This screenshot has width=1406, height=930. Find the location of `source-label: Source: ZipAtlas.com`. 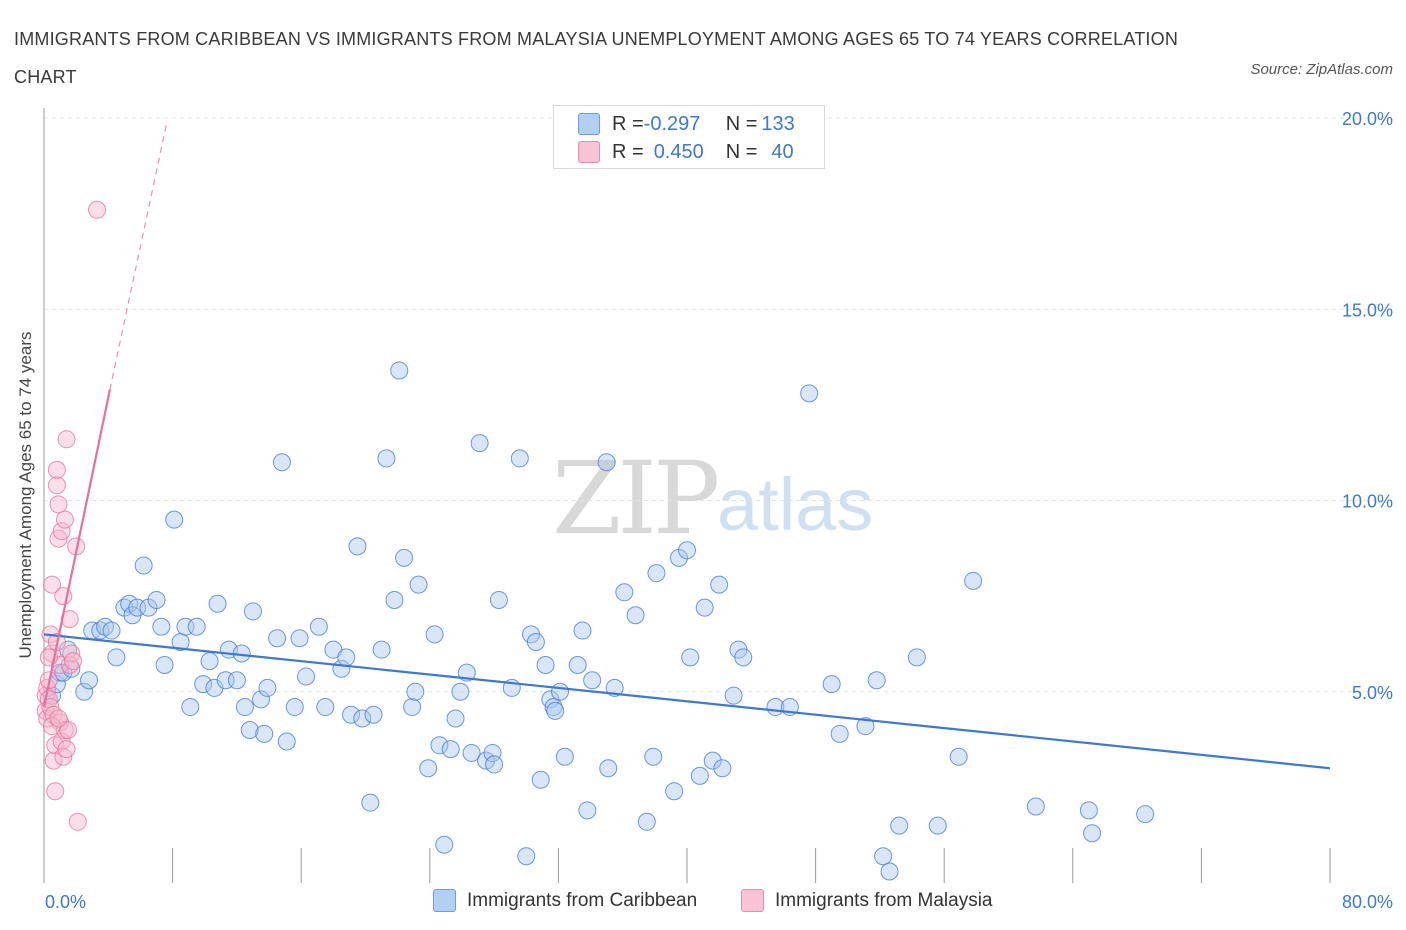

source-label: Source: ZipAtlas.com is located at coordinates (1321, 69).